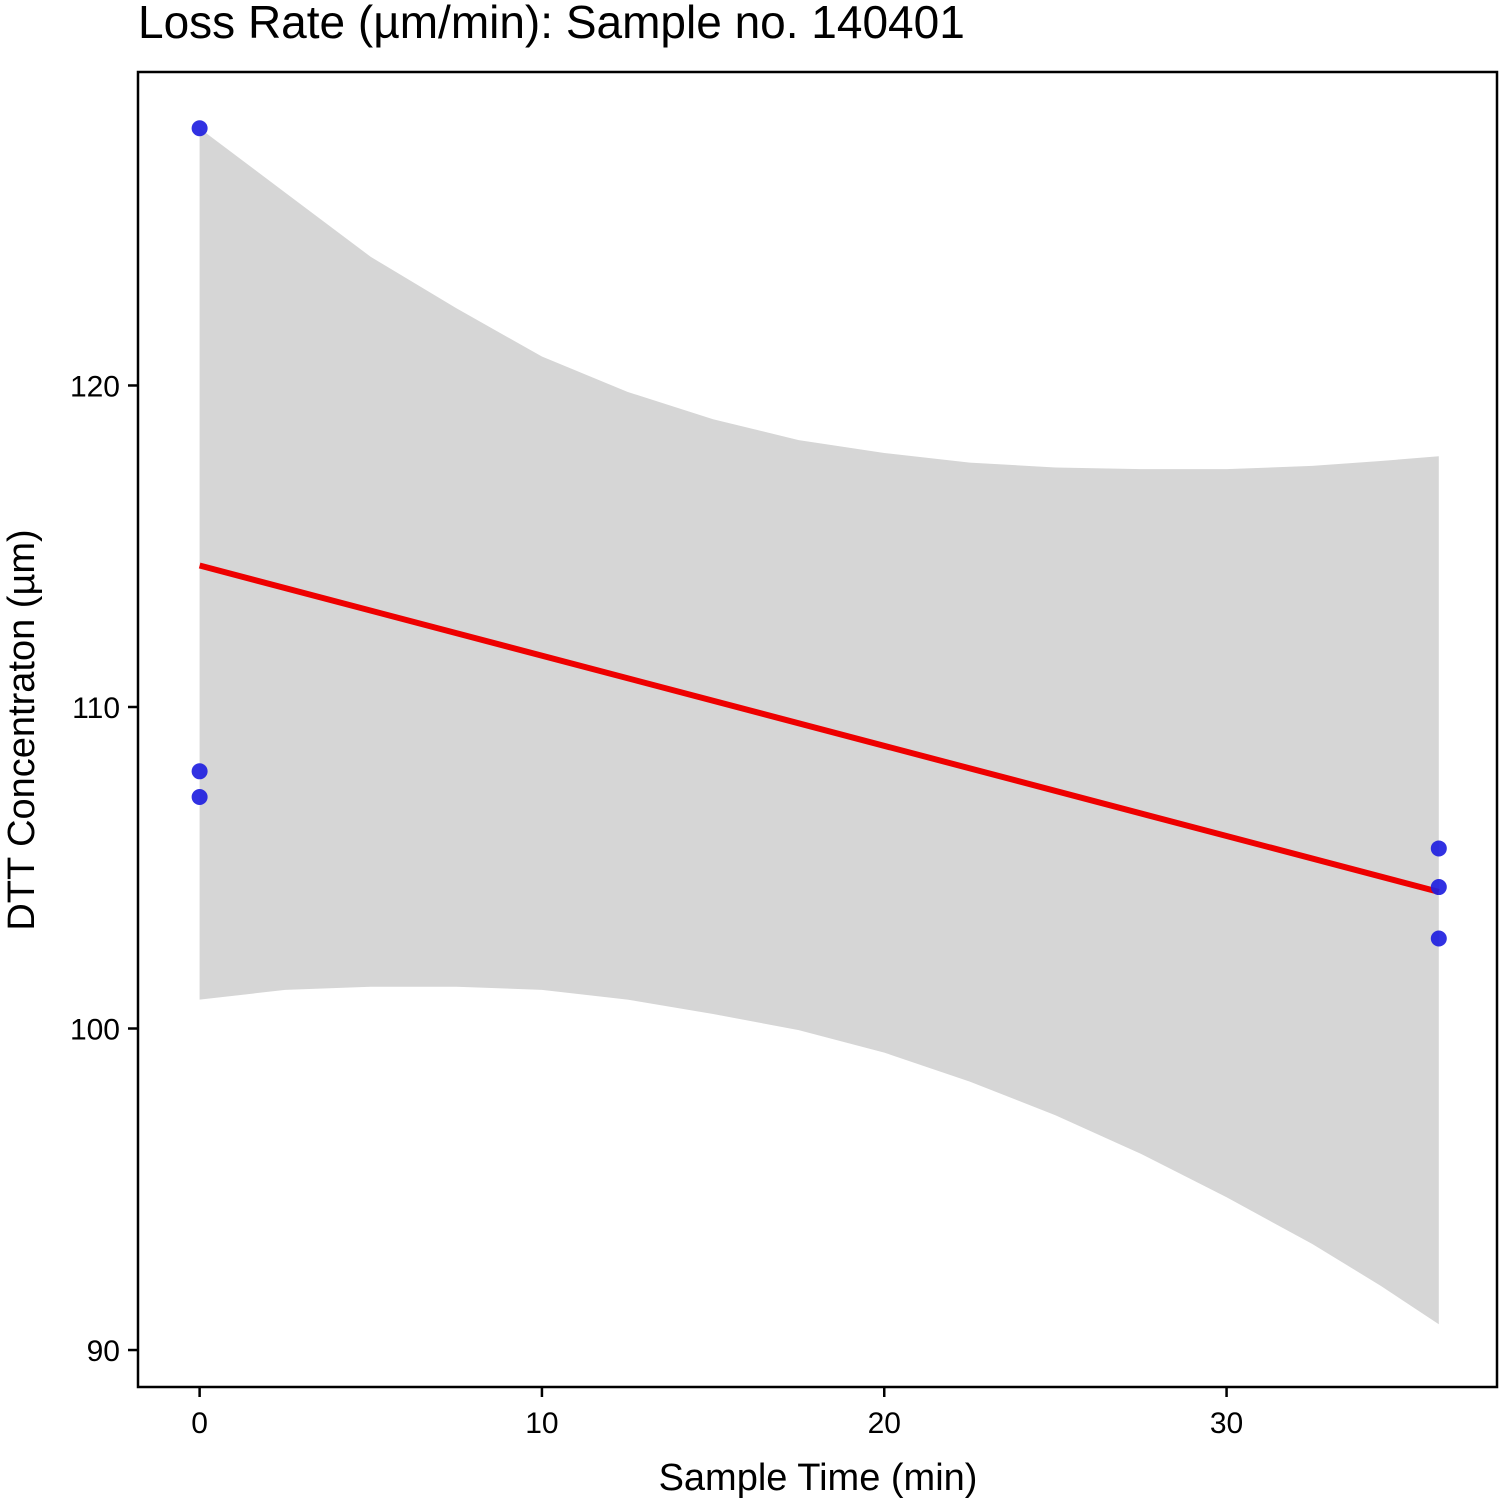  Describe the element at coordinates (199, 1423) in the screenshot. I see `x-tick-label-0: 0` at that location.